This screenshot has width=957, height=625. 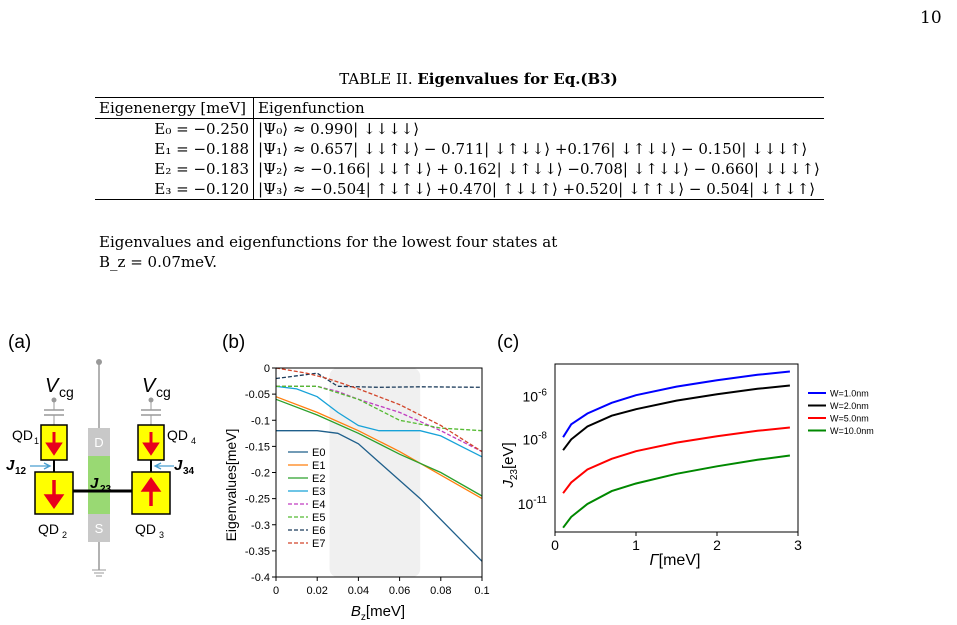 I want to click on x-tick-label: 3, so click(x=798, y=545).